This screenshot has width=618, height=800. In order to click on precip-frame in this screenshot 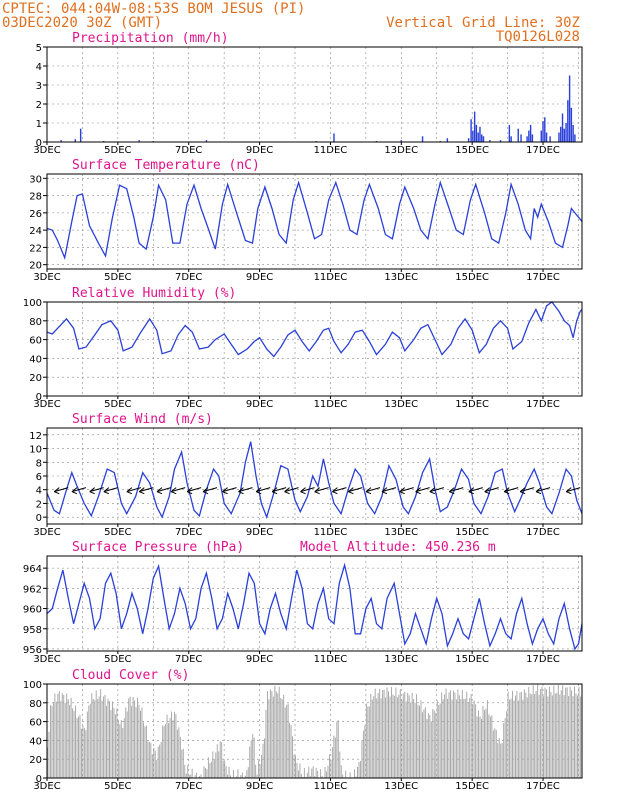, I will do `click(314, 94)`.